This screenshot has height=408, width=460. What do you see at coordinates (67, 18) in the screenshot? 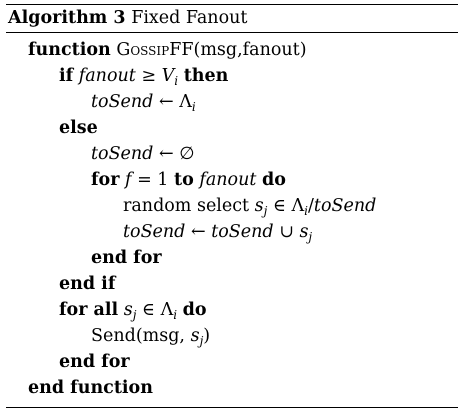
I see `caption-label: Algorithm 3` at bounding box center [67, 18].